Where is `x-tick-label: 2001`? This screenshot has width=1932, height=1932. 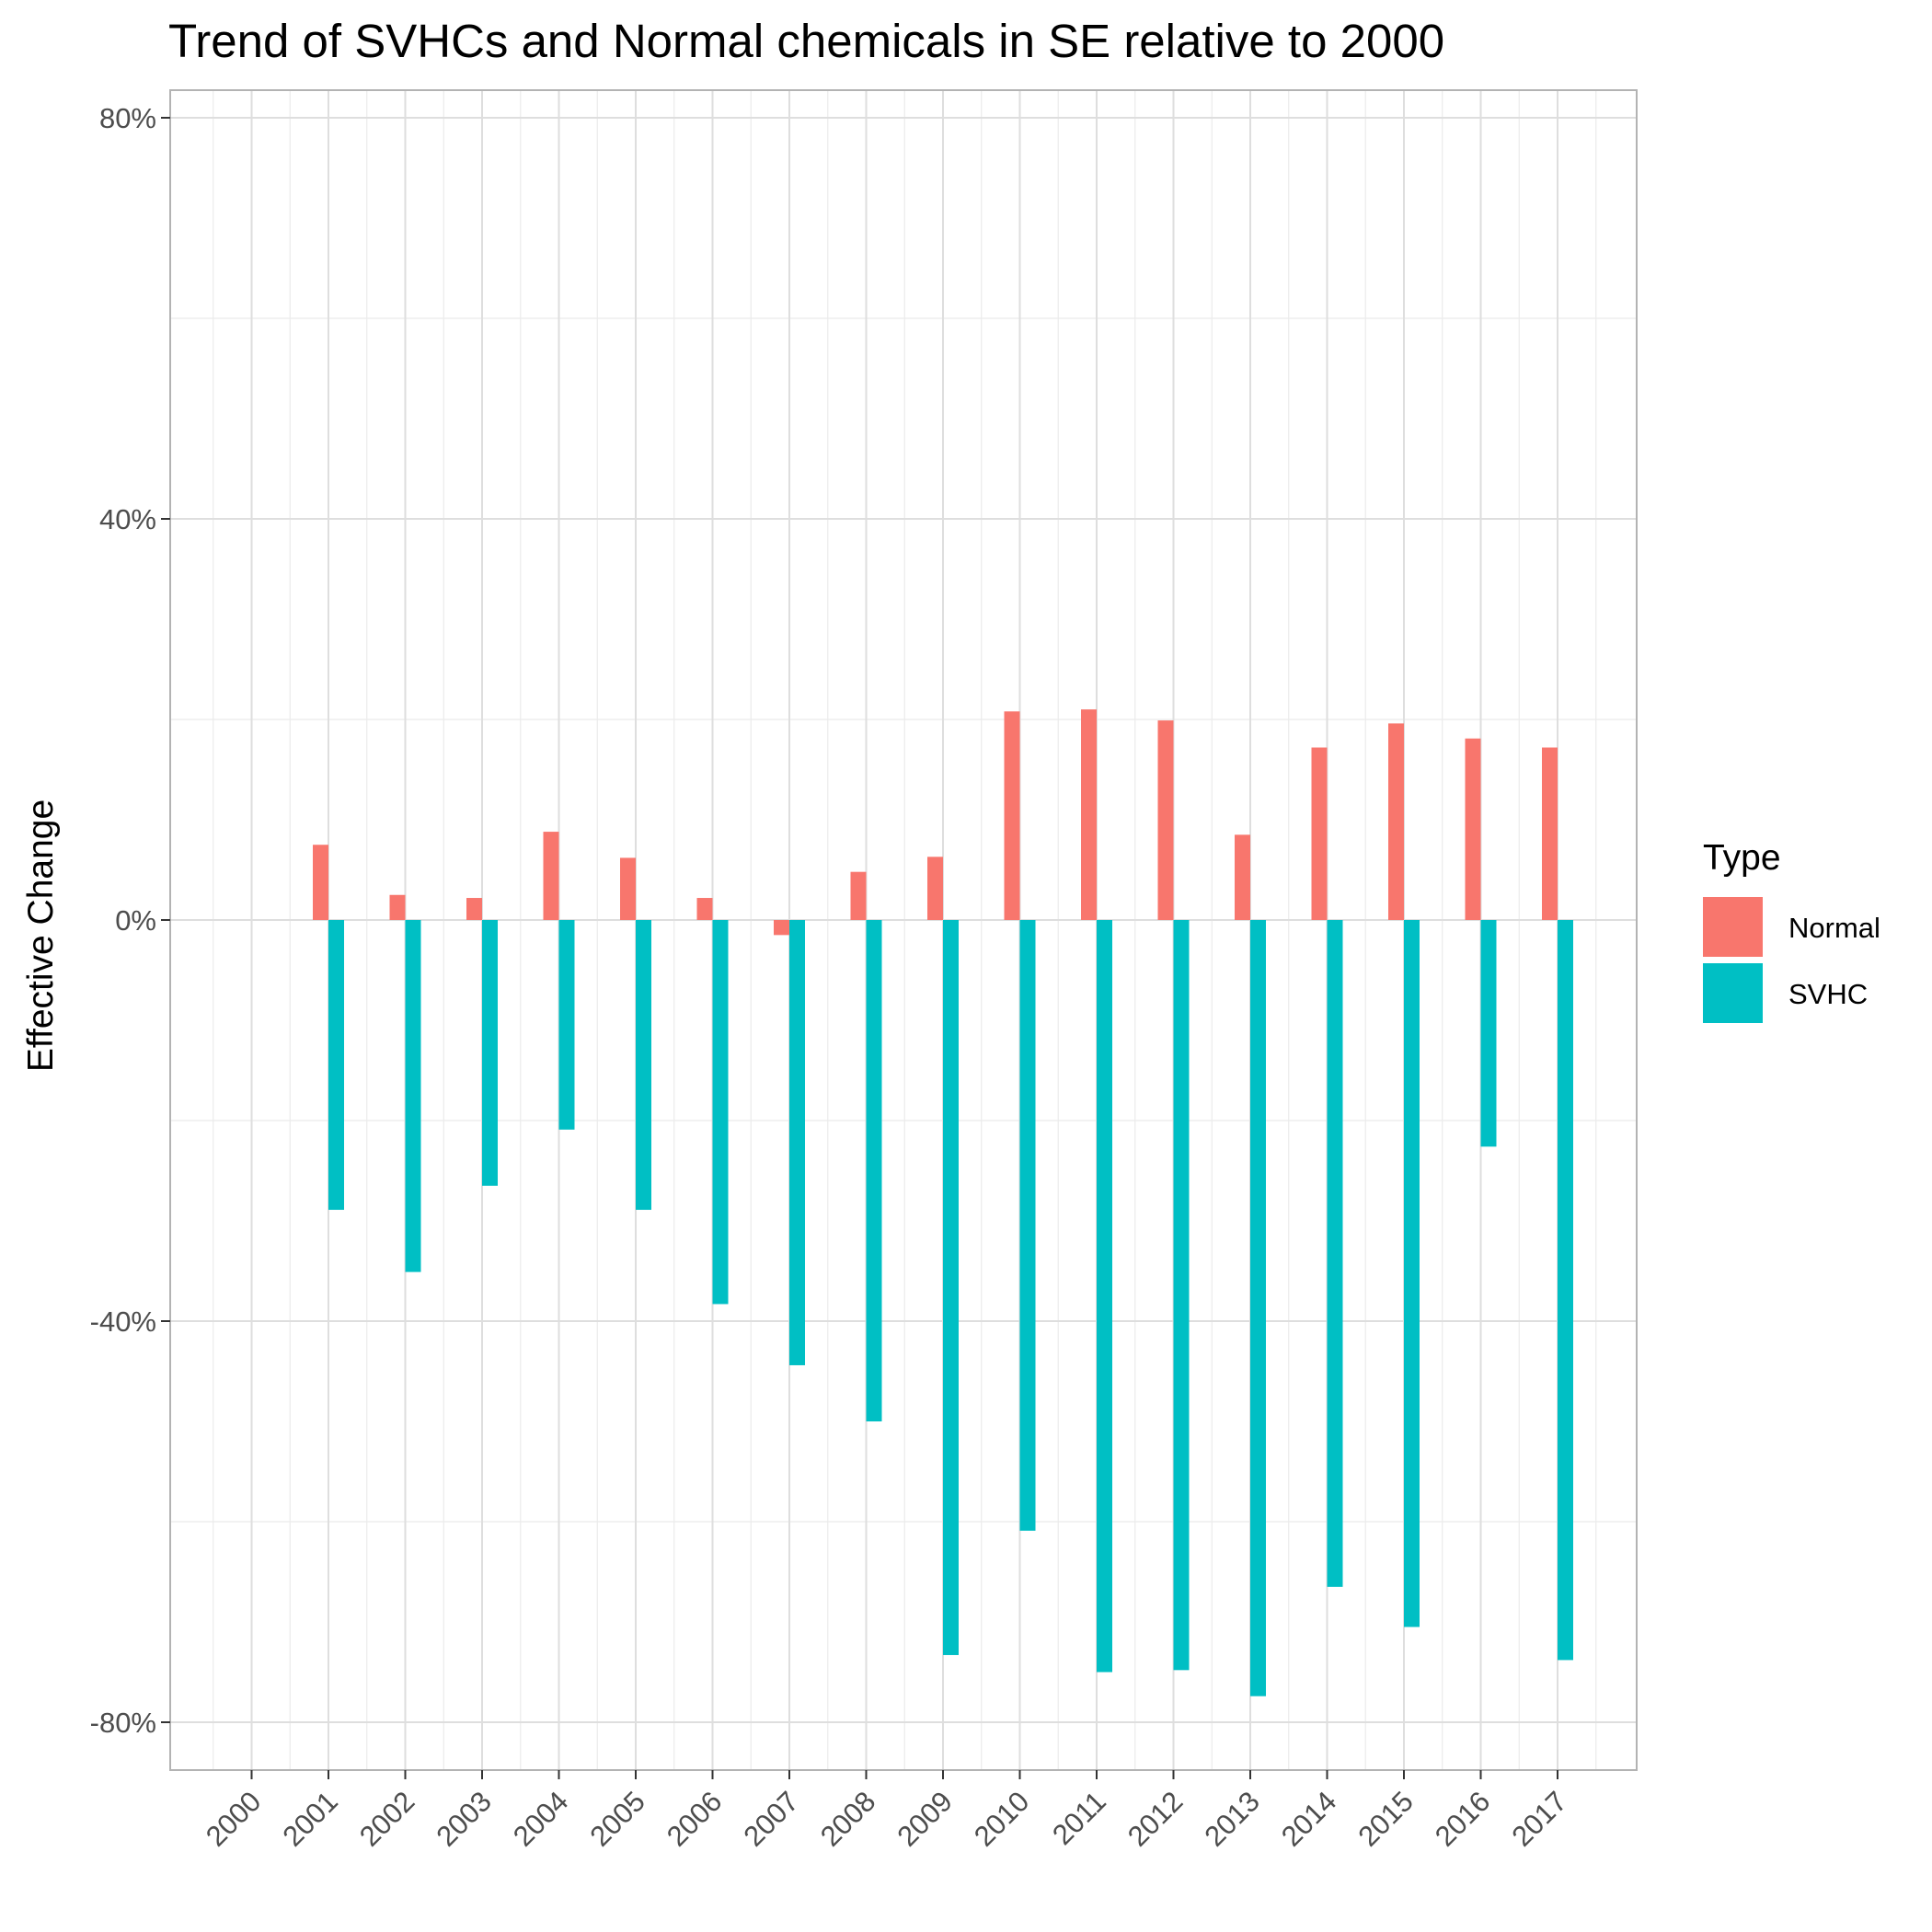 x-tick-label: 2001 is located at coordinates (310, 1819).